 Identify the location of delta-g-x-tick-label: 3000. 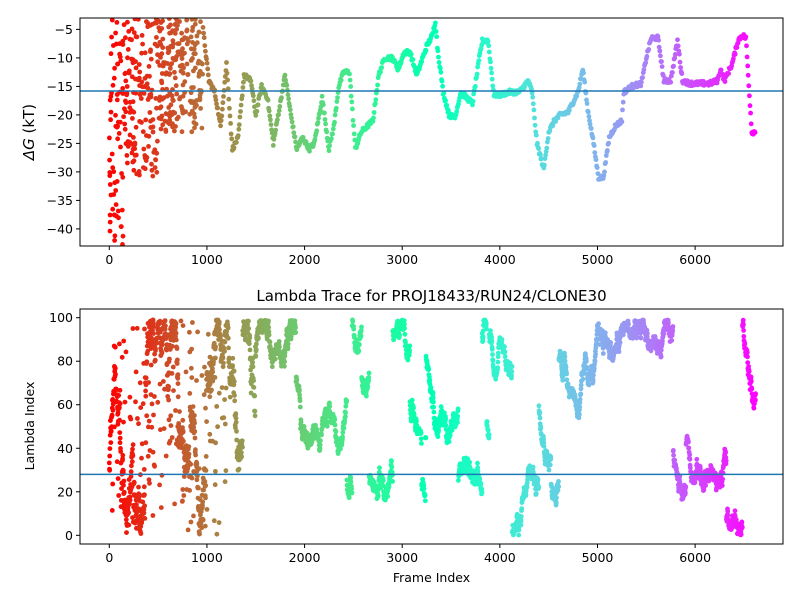
(402, 259).